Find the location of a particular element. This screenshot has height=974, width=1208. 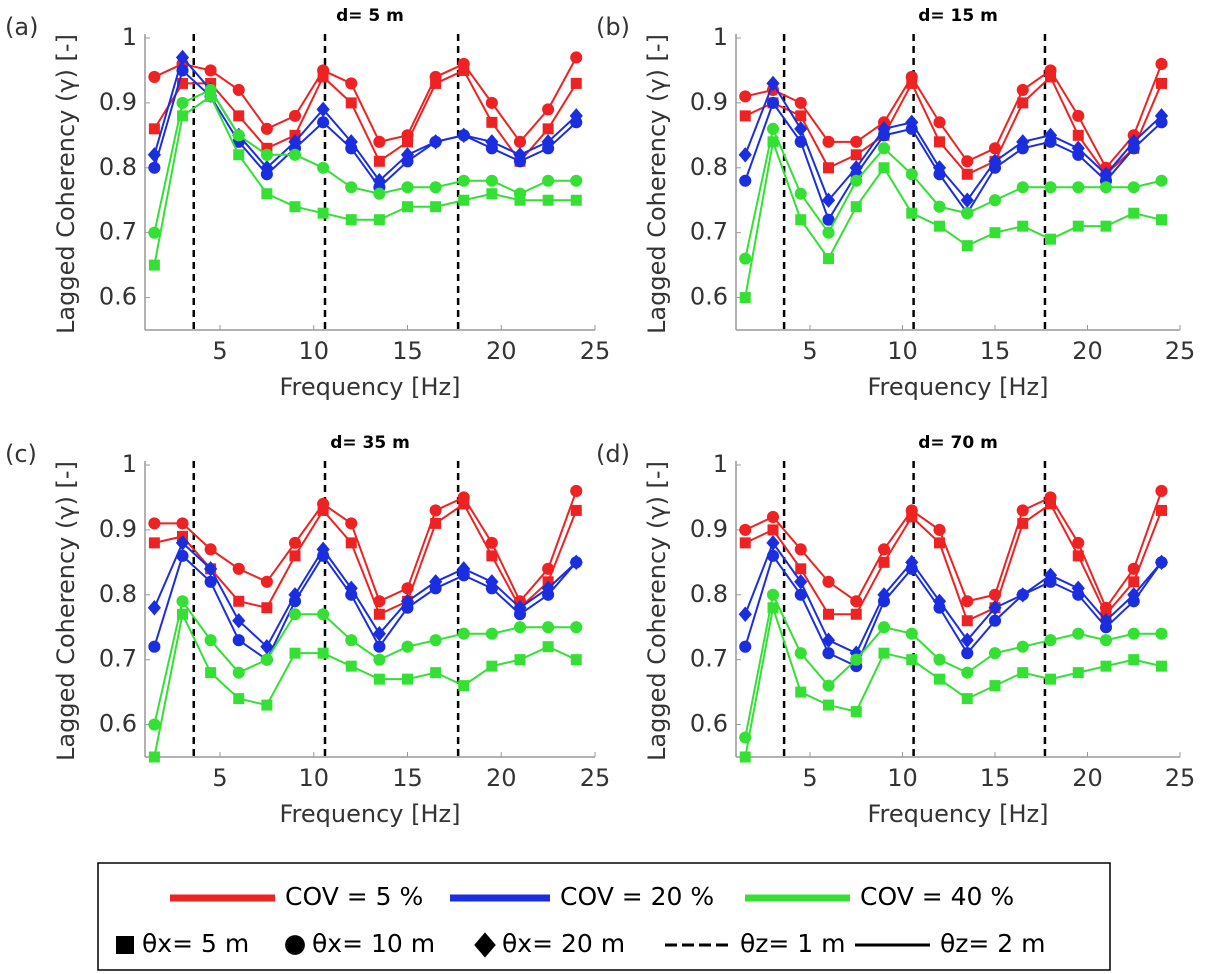

x-axis-label: Frequency [Hz] is located at coordinates (370, 387).